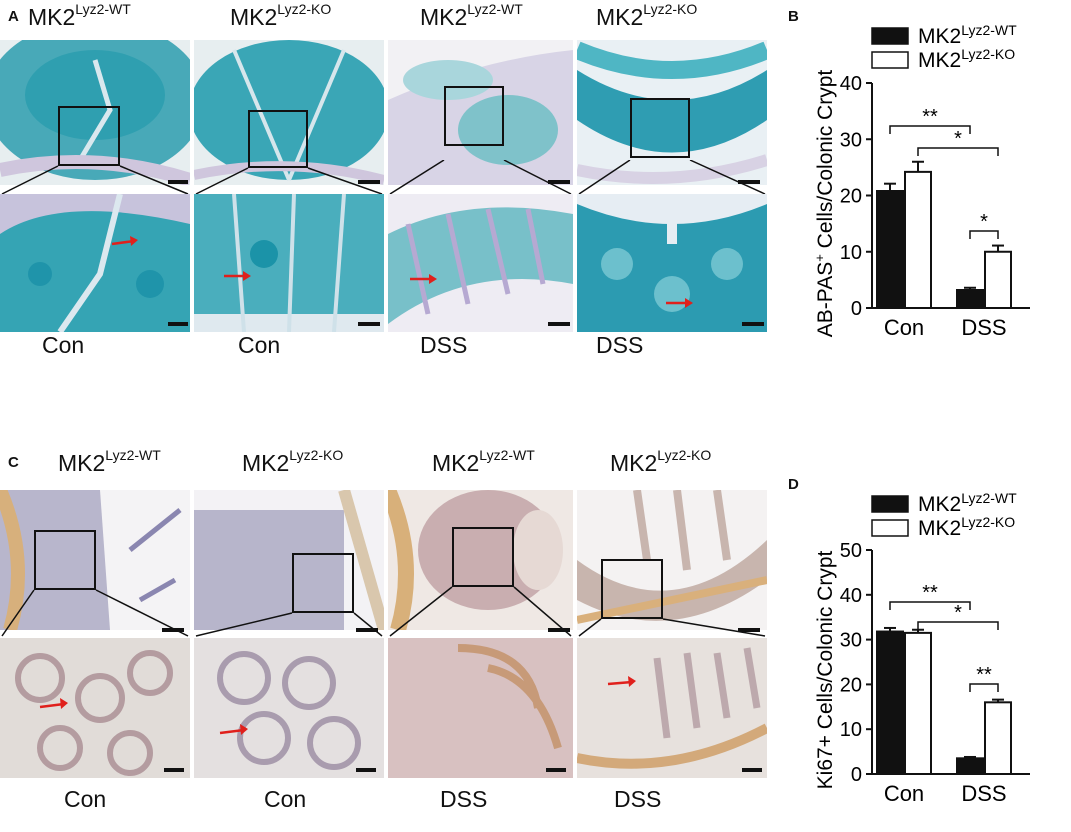  What do you see at coordinates (819, 258) in the screenshot?
I see `y-axis-label-sup: +` at bounding box center [819, 258].